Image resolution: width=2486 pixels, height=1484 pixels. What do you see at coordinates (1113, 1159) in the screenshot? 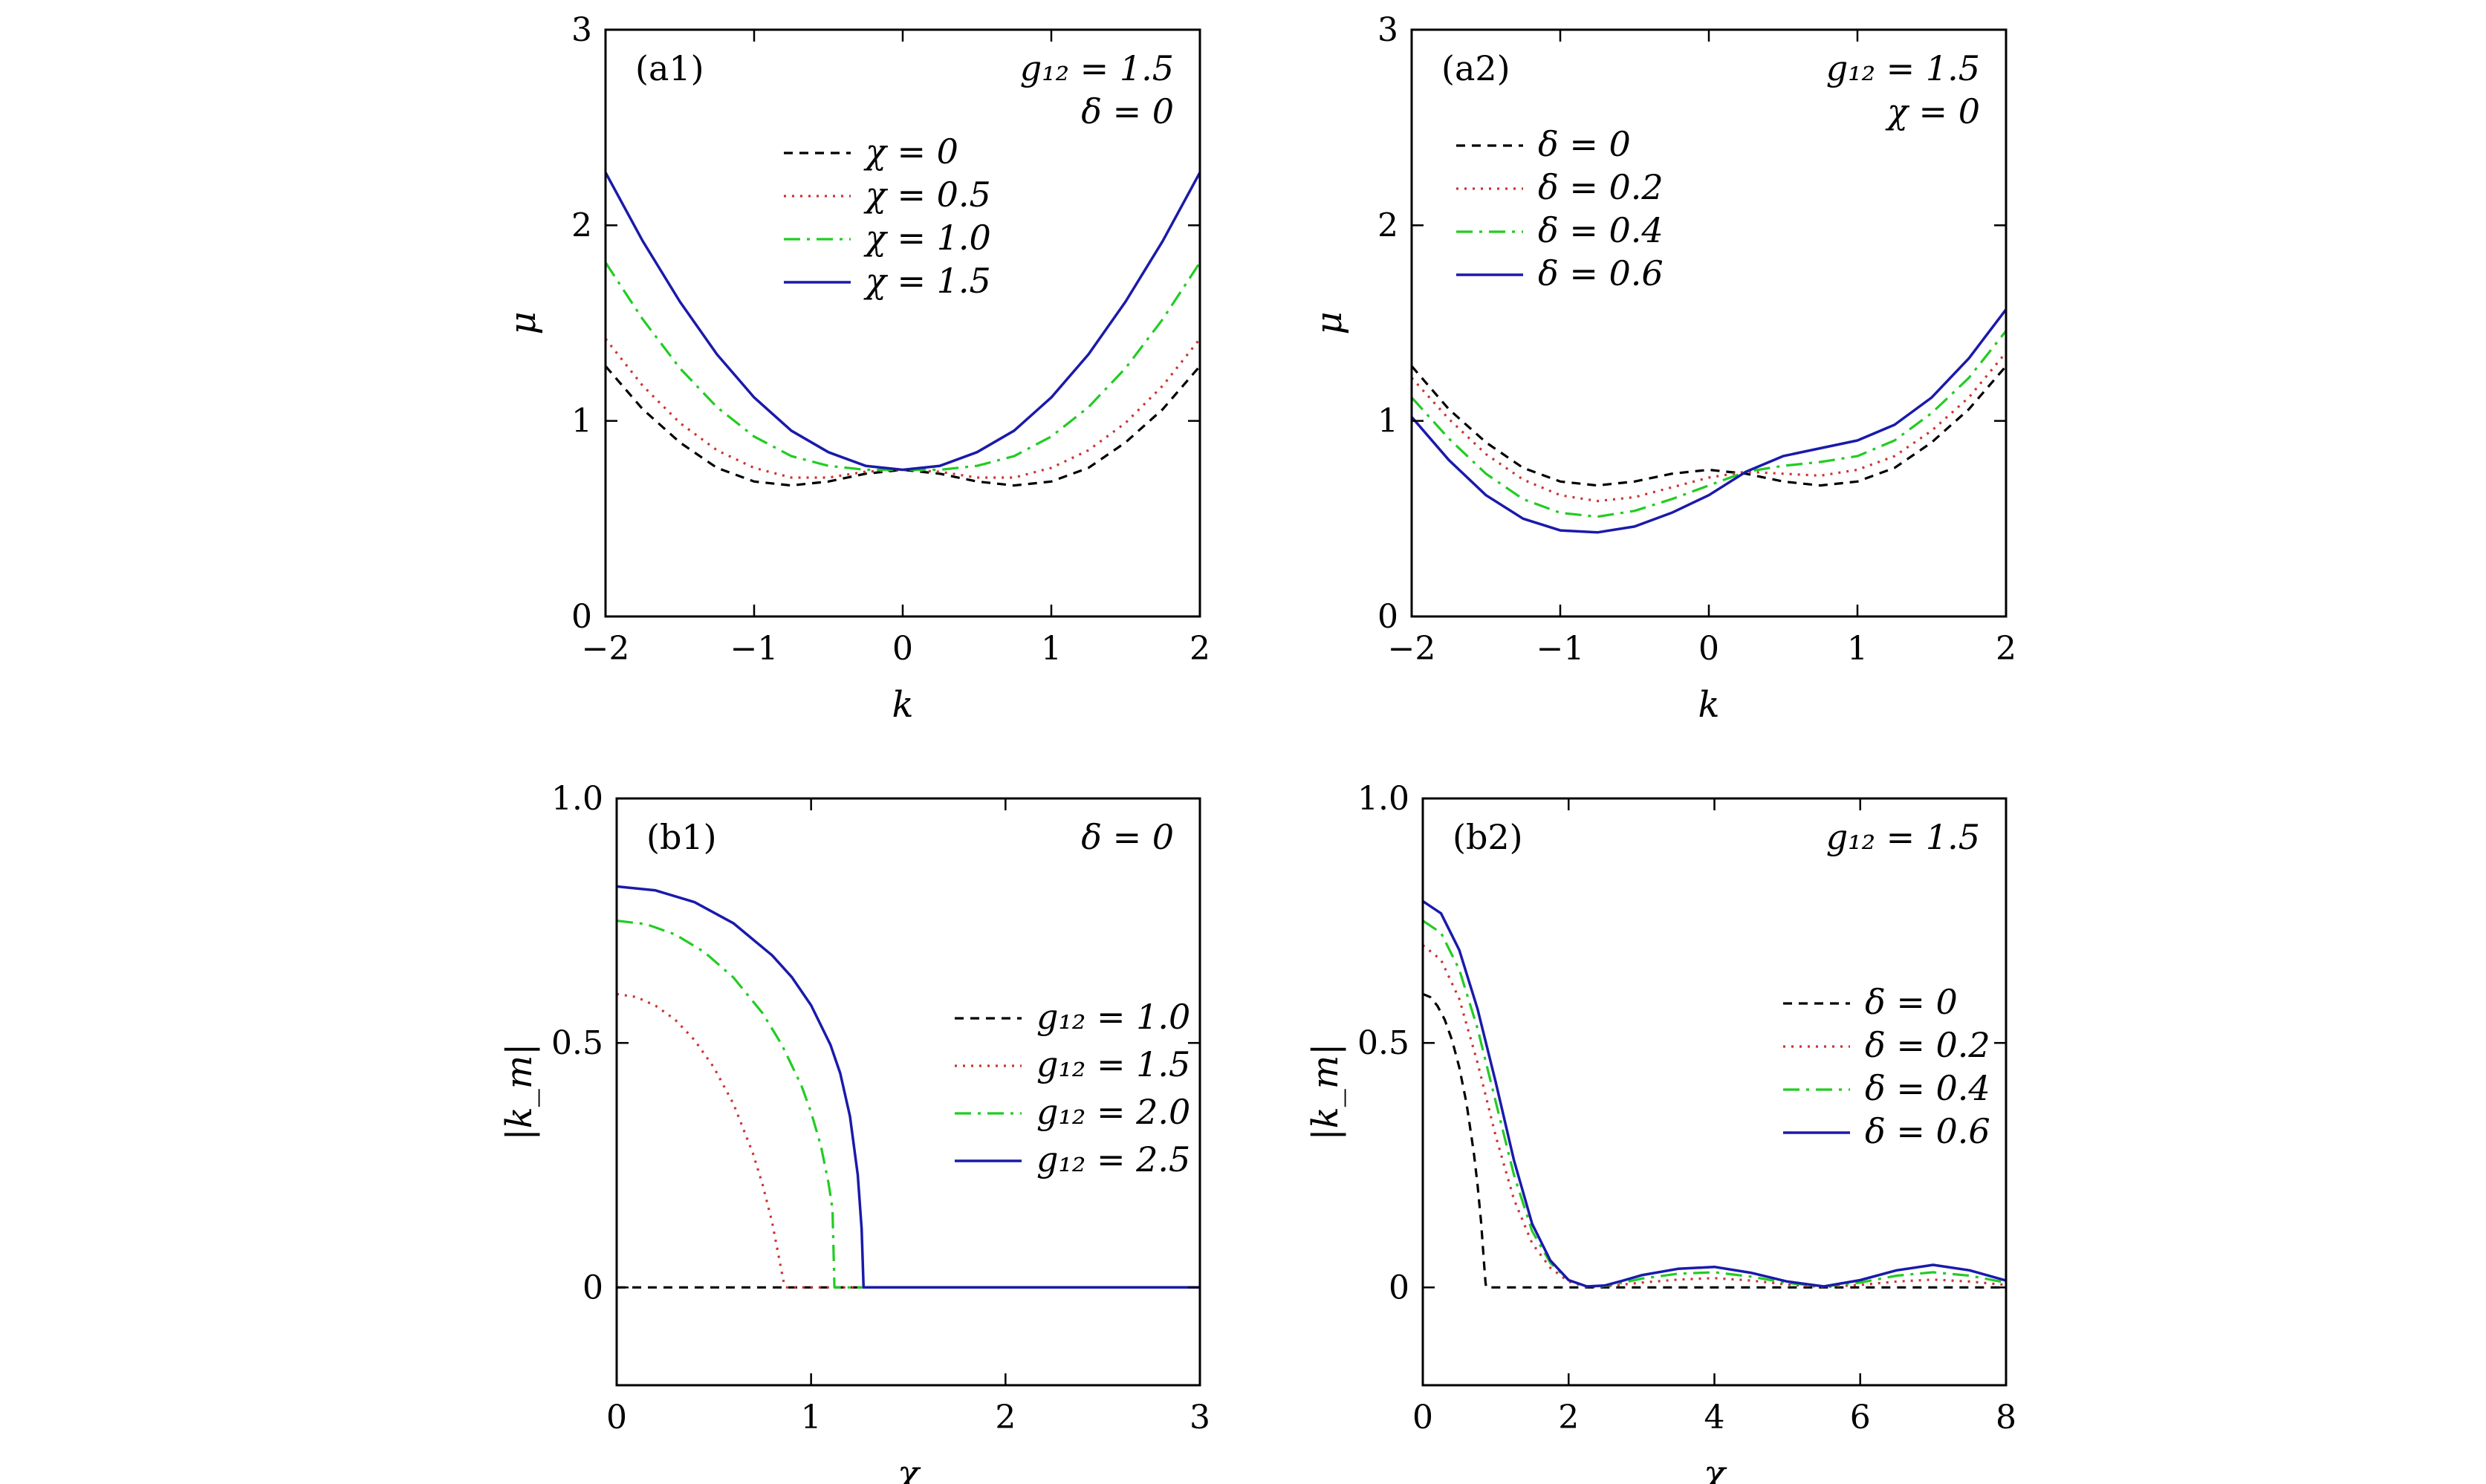
I see `legend-entry: g₁₂ = 2.5` at bounding box center [1113, 1159].